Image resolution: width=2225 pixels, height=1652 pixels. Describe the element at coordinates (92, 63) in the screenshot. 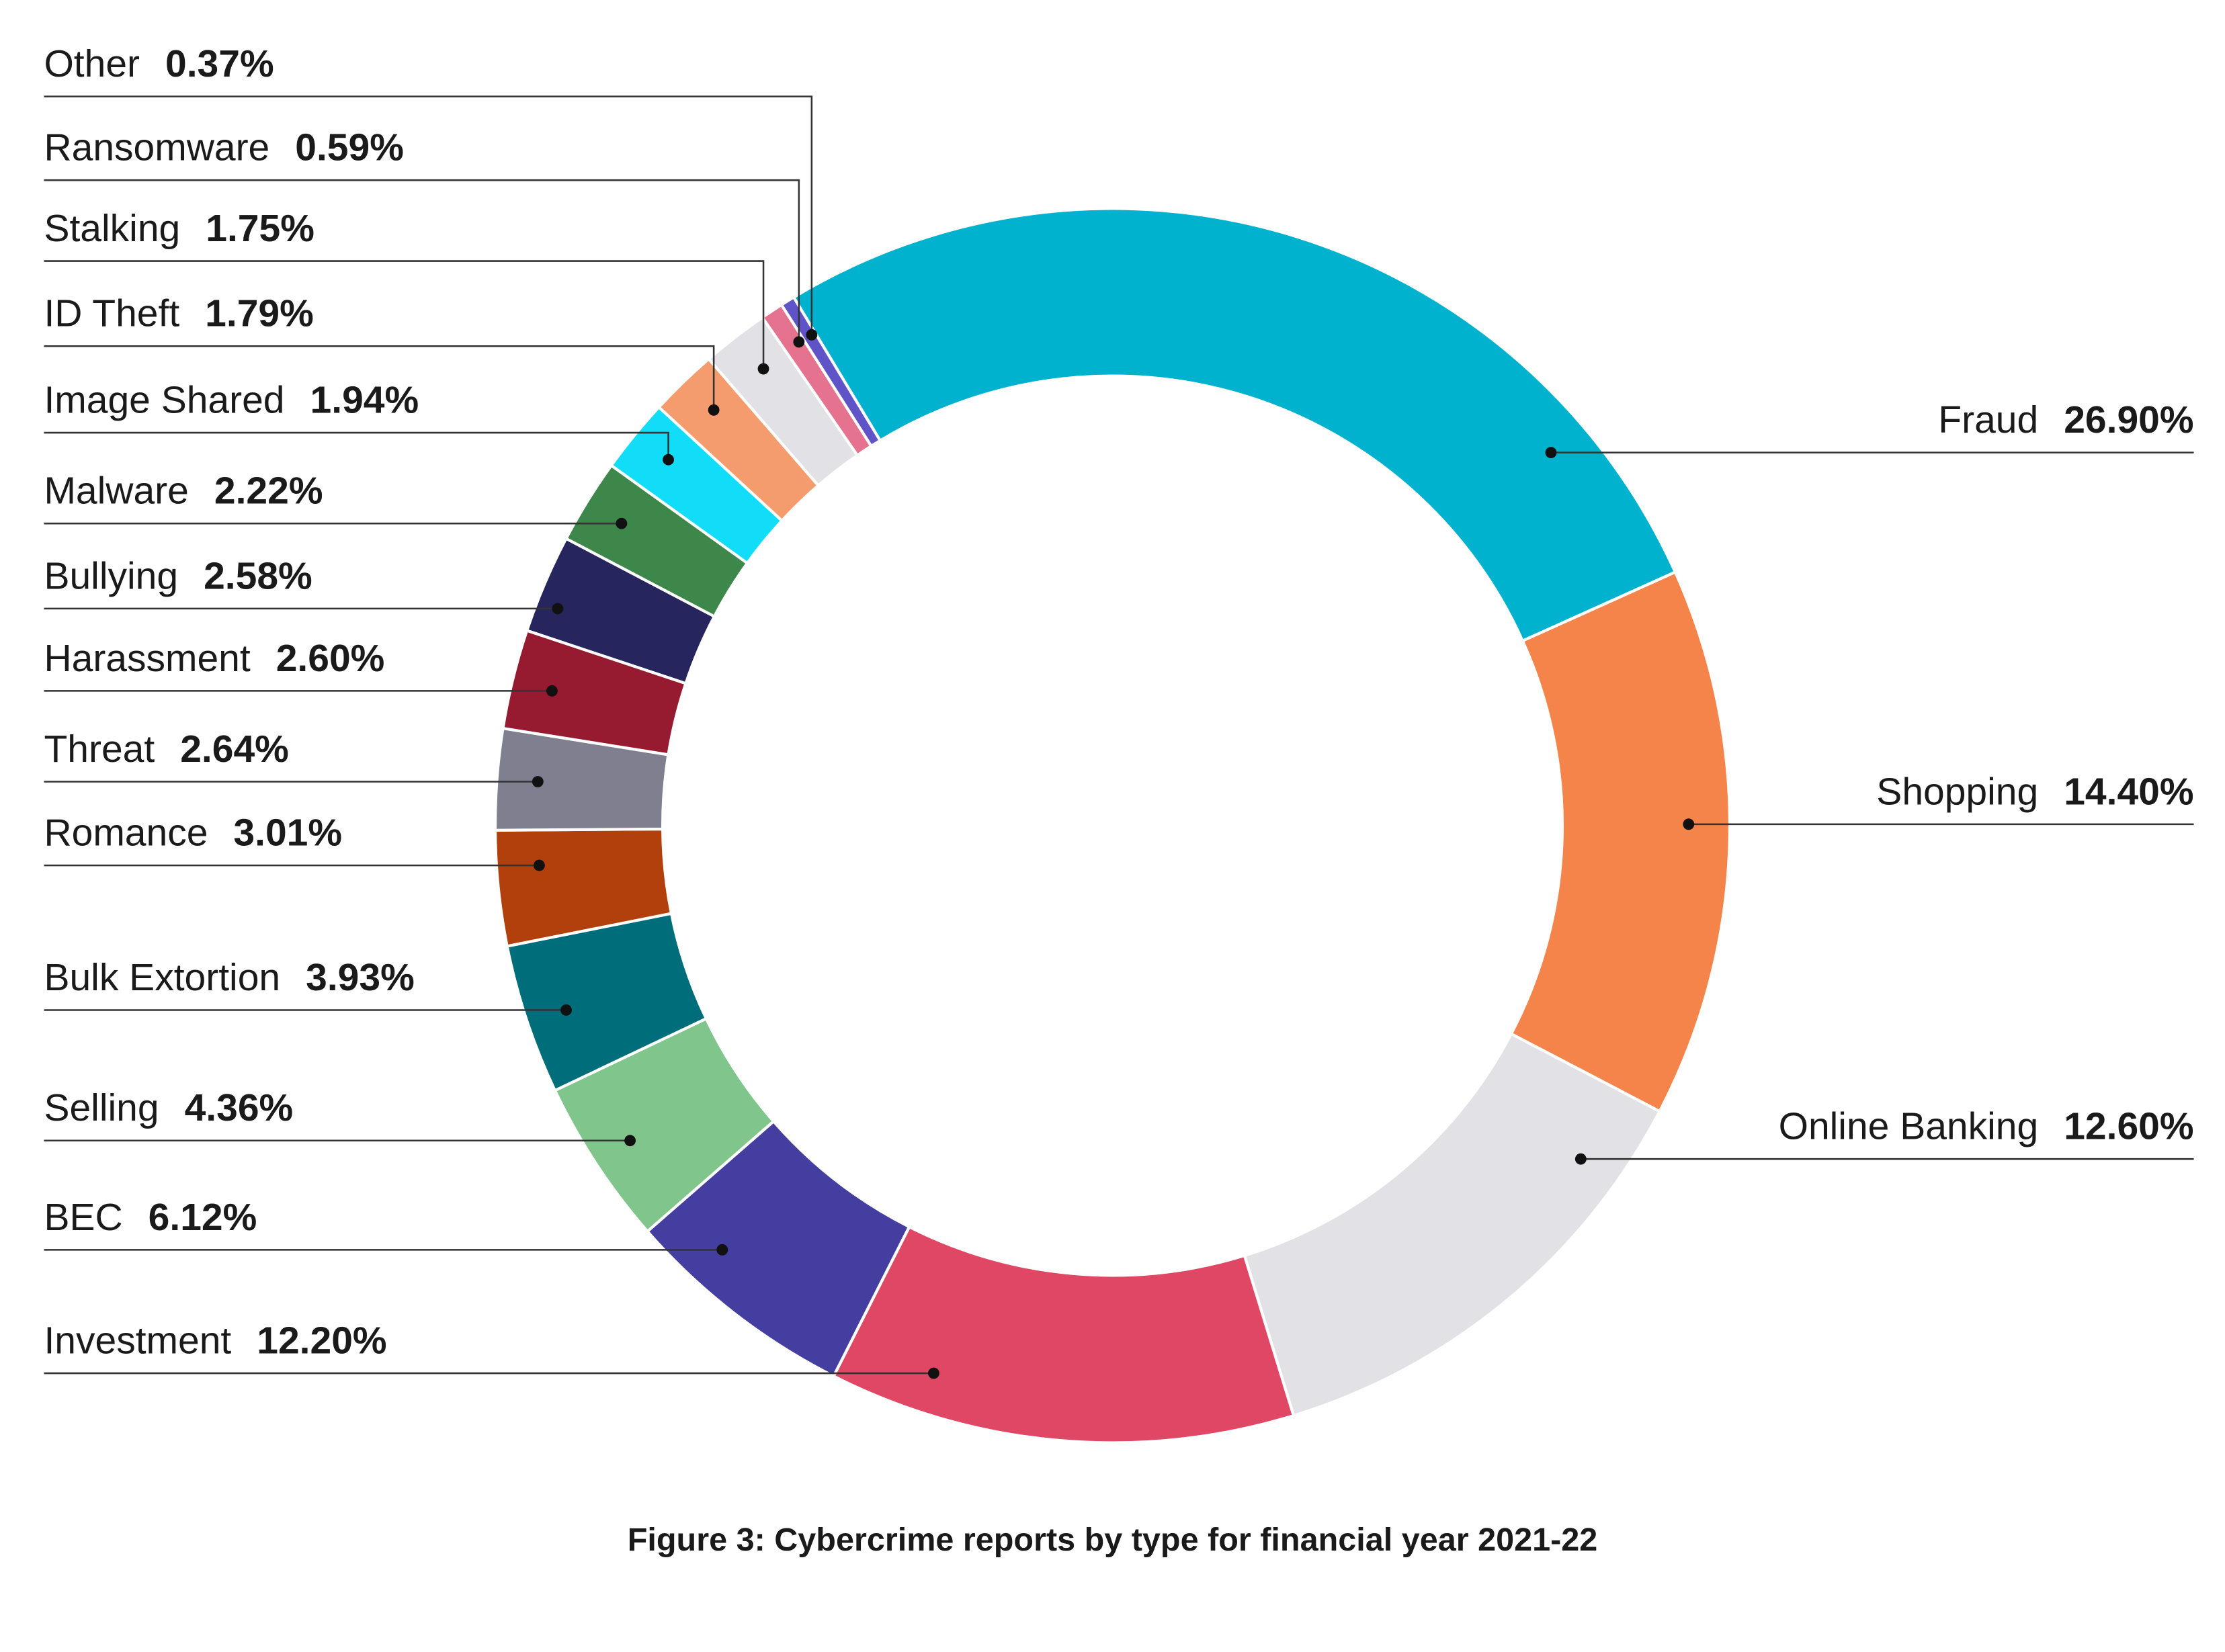

I see `label-name: Other` at that location.